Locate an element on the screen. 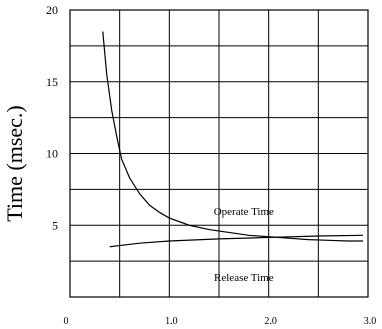 This screenshot has width=382, height=329. series-annotation: Operate Time is located at coordinates (244, 212).